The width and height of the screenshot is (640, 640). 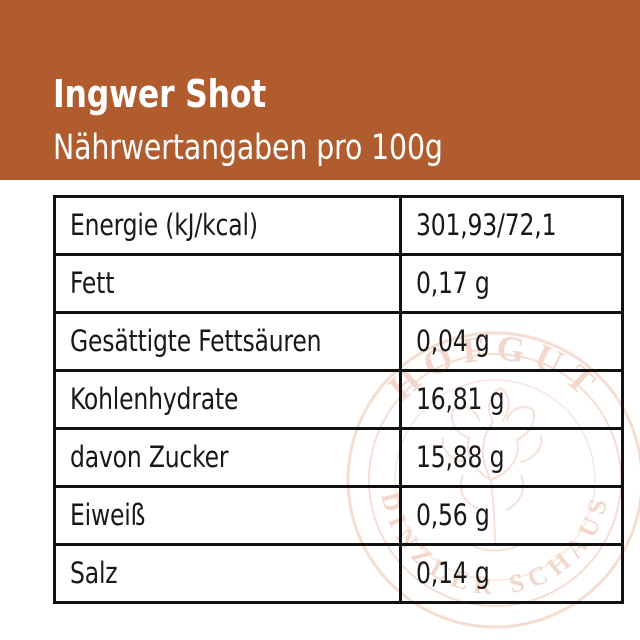 I want to click on table-row: Energie (kJ/kcal) 301,93/72,1, so click(x=338, y=225).